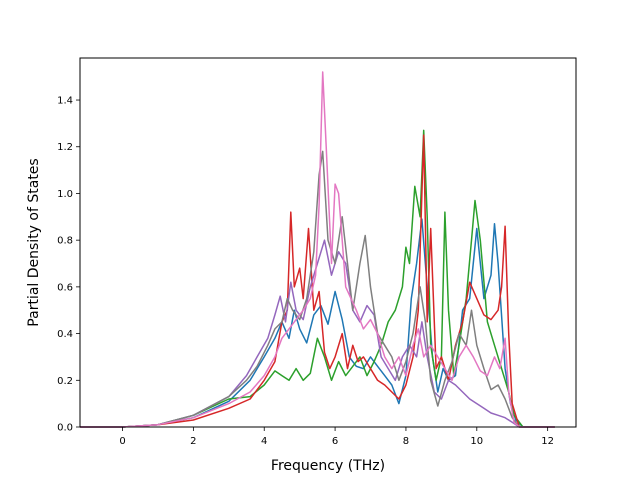 The image size is (640, 480). I want to click on x-tick-label: 0, so click(122, 441).